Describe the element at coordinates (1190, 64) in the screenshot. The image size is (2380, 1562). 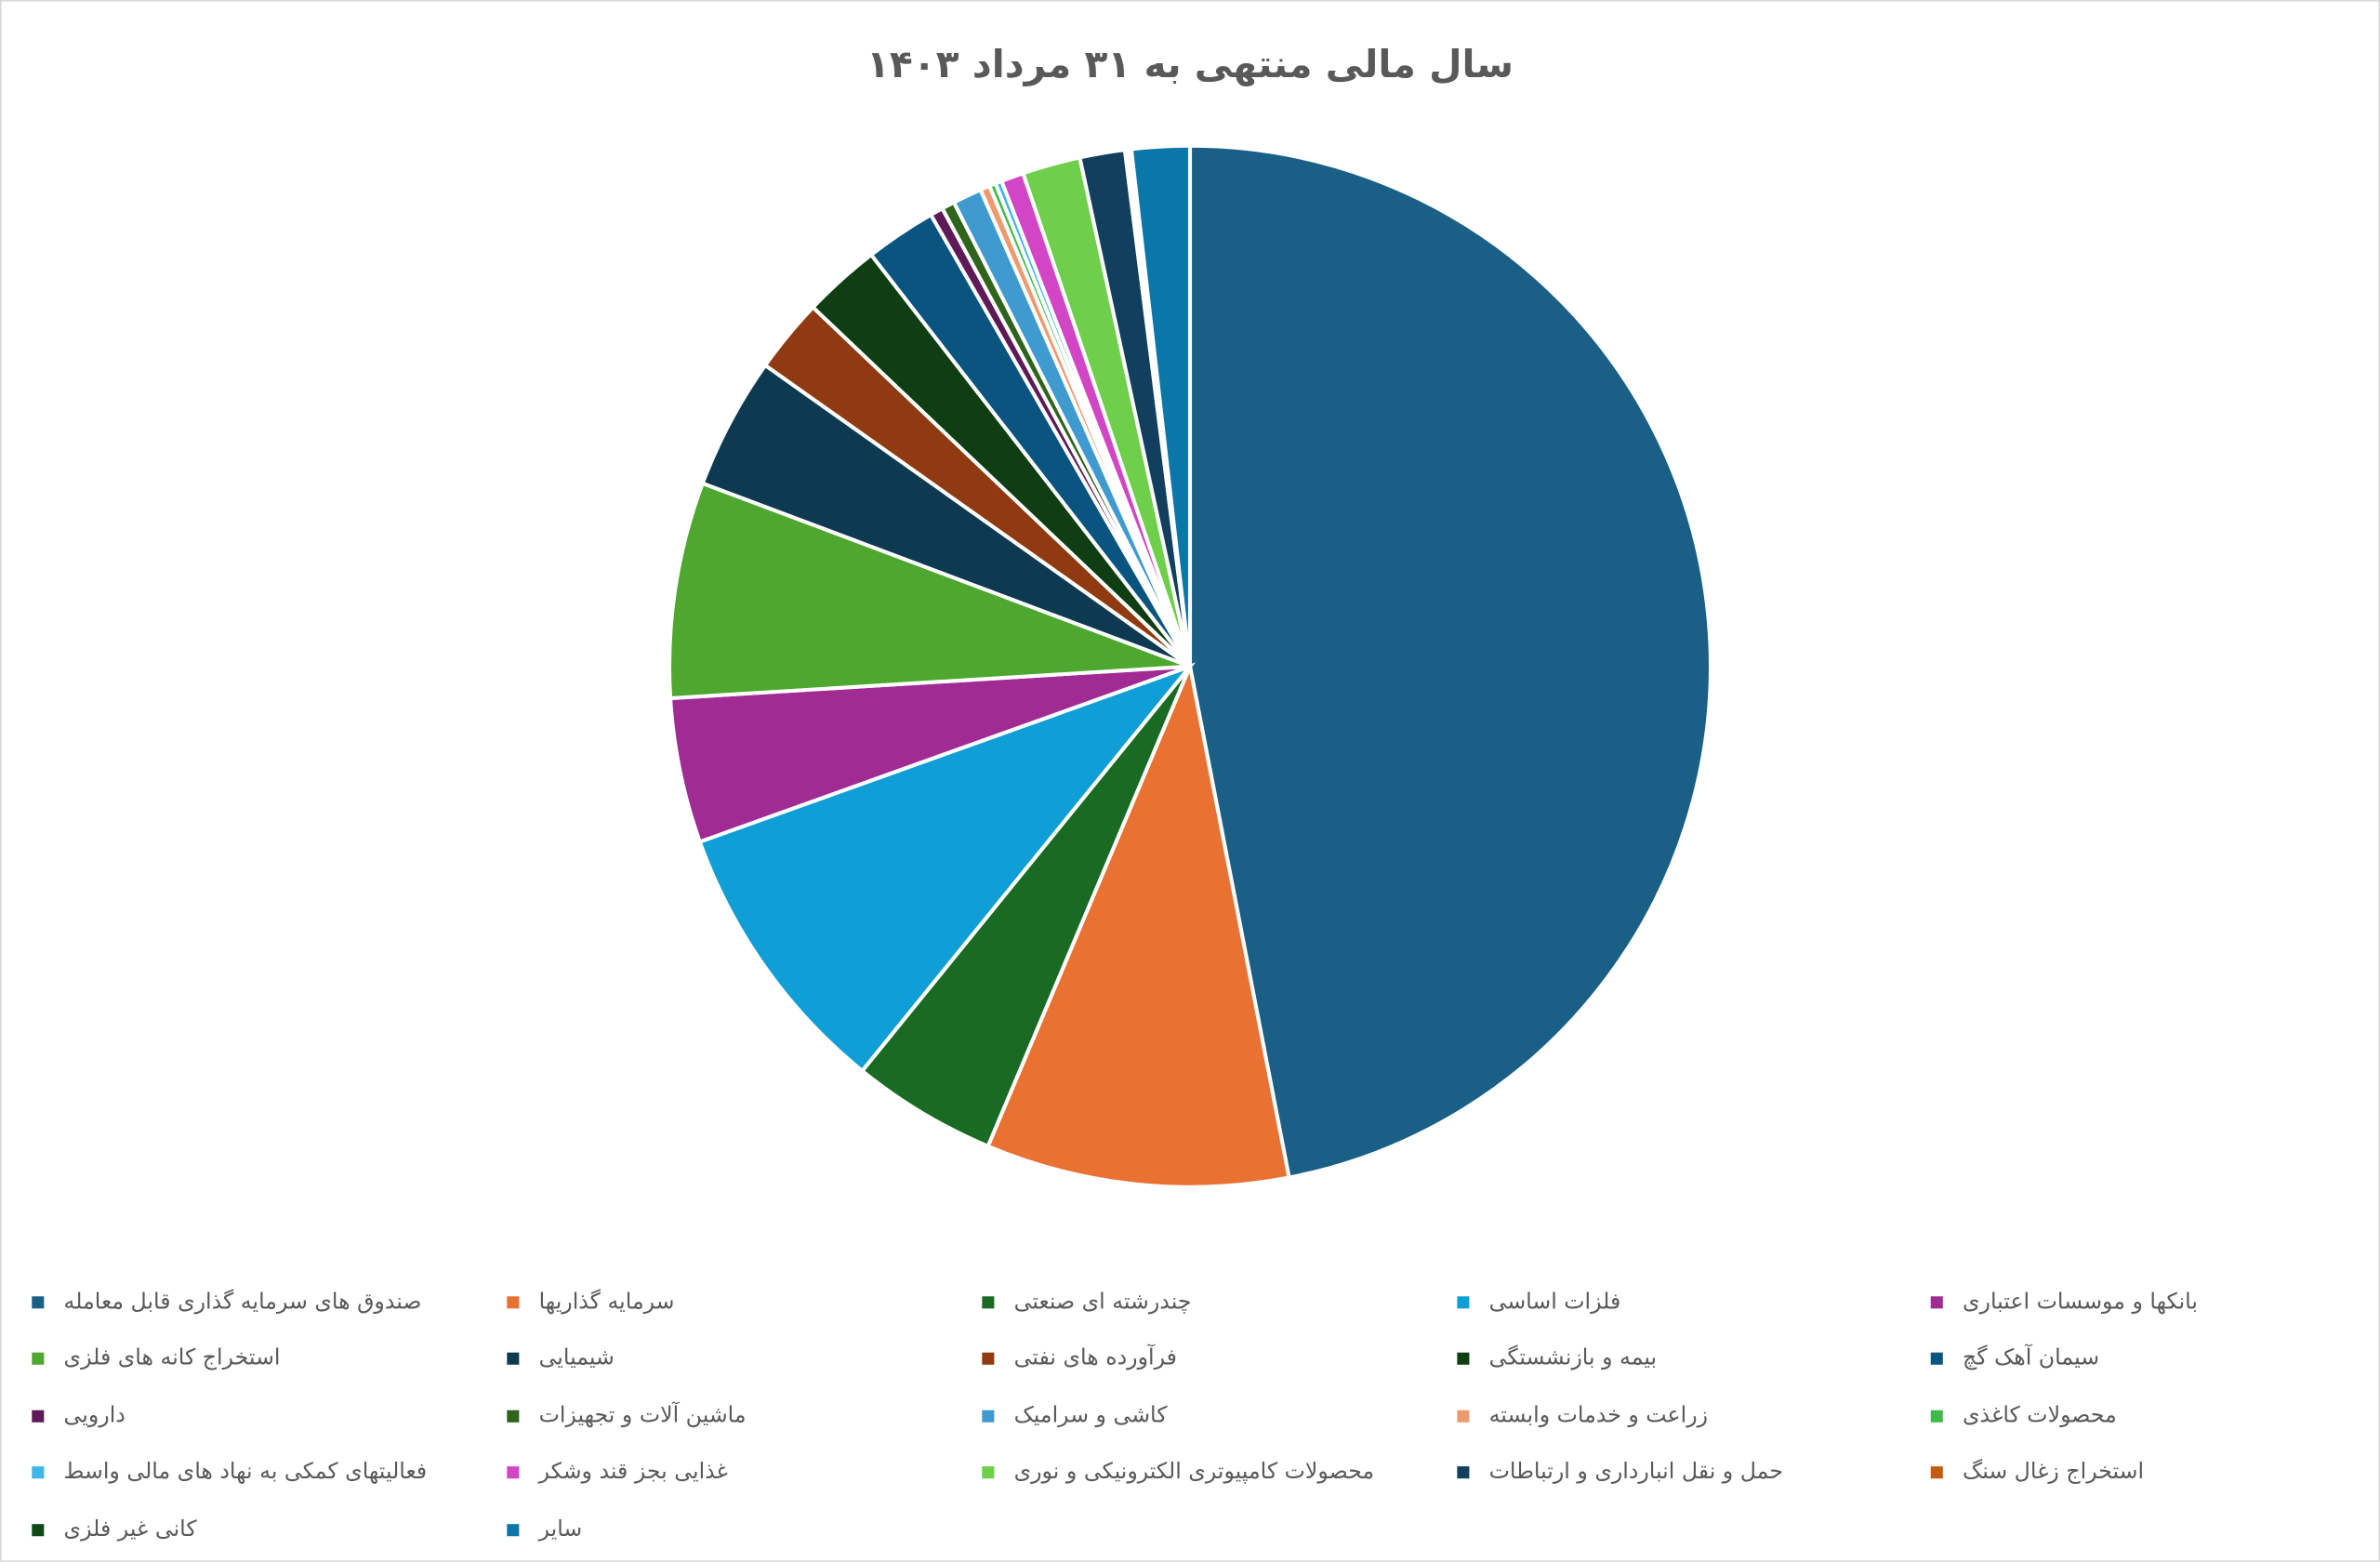
I see `chart-title: سال مالی منتهی به ۳۱ مرداد ۱۴۰۳` at that location.